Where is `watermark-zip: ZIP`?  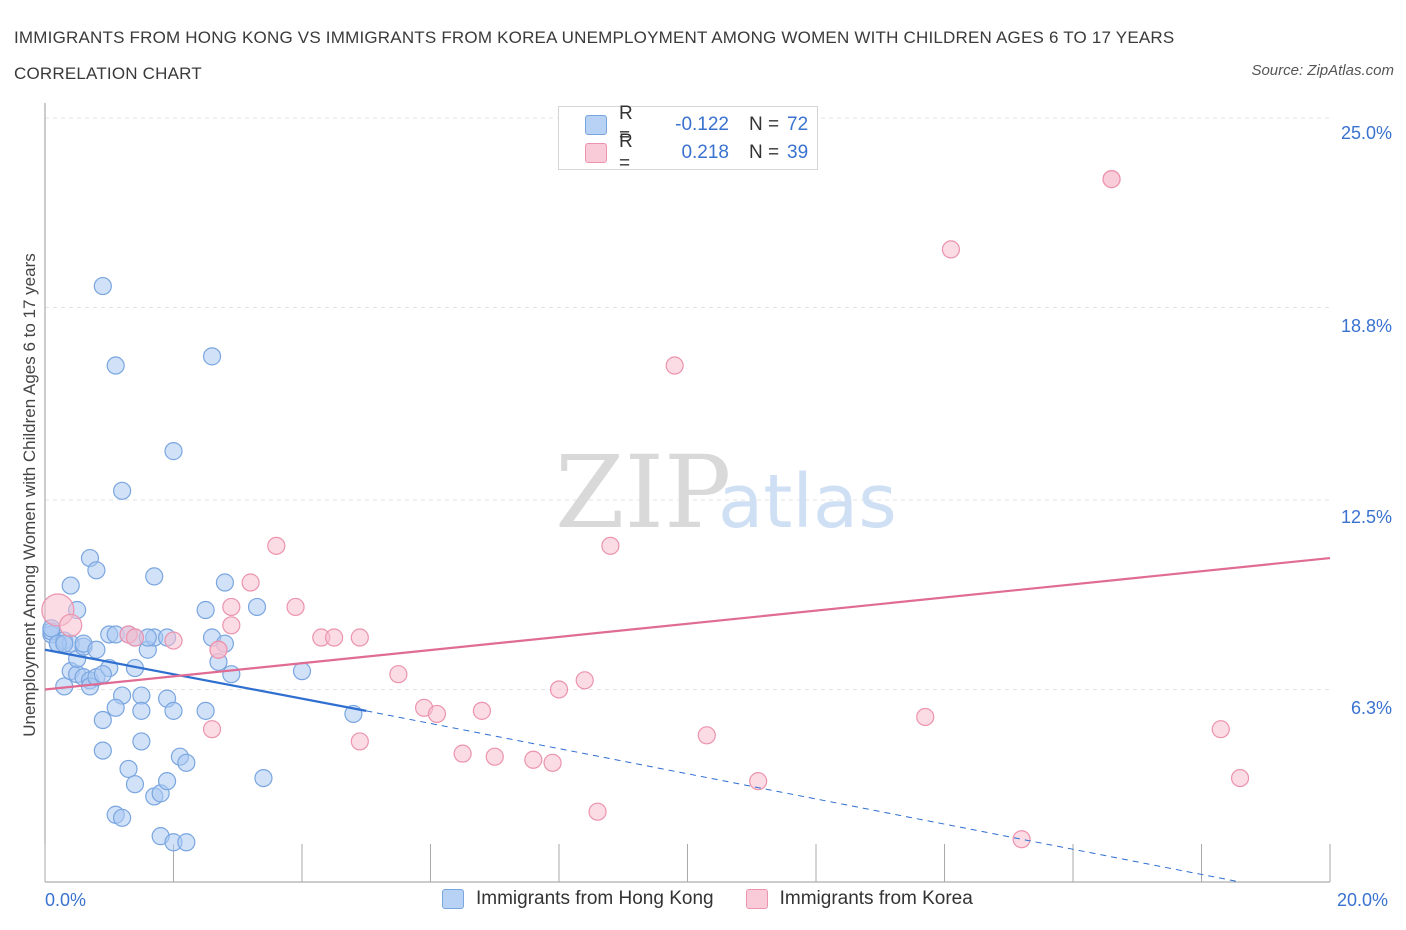
watermark-zip: ZIP is located at coordinates (643, 492).